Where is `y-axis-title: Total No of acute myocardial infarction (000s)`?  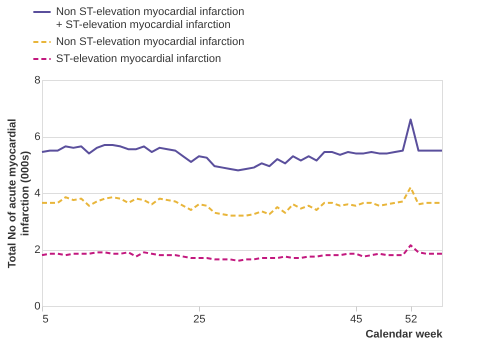 y-axis-title: Total No of acute myocardial infarction (000s) is located at coordinates (19, 193).